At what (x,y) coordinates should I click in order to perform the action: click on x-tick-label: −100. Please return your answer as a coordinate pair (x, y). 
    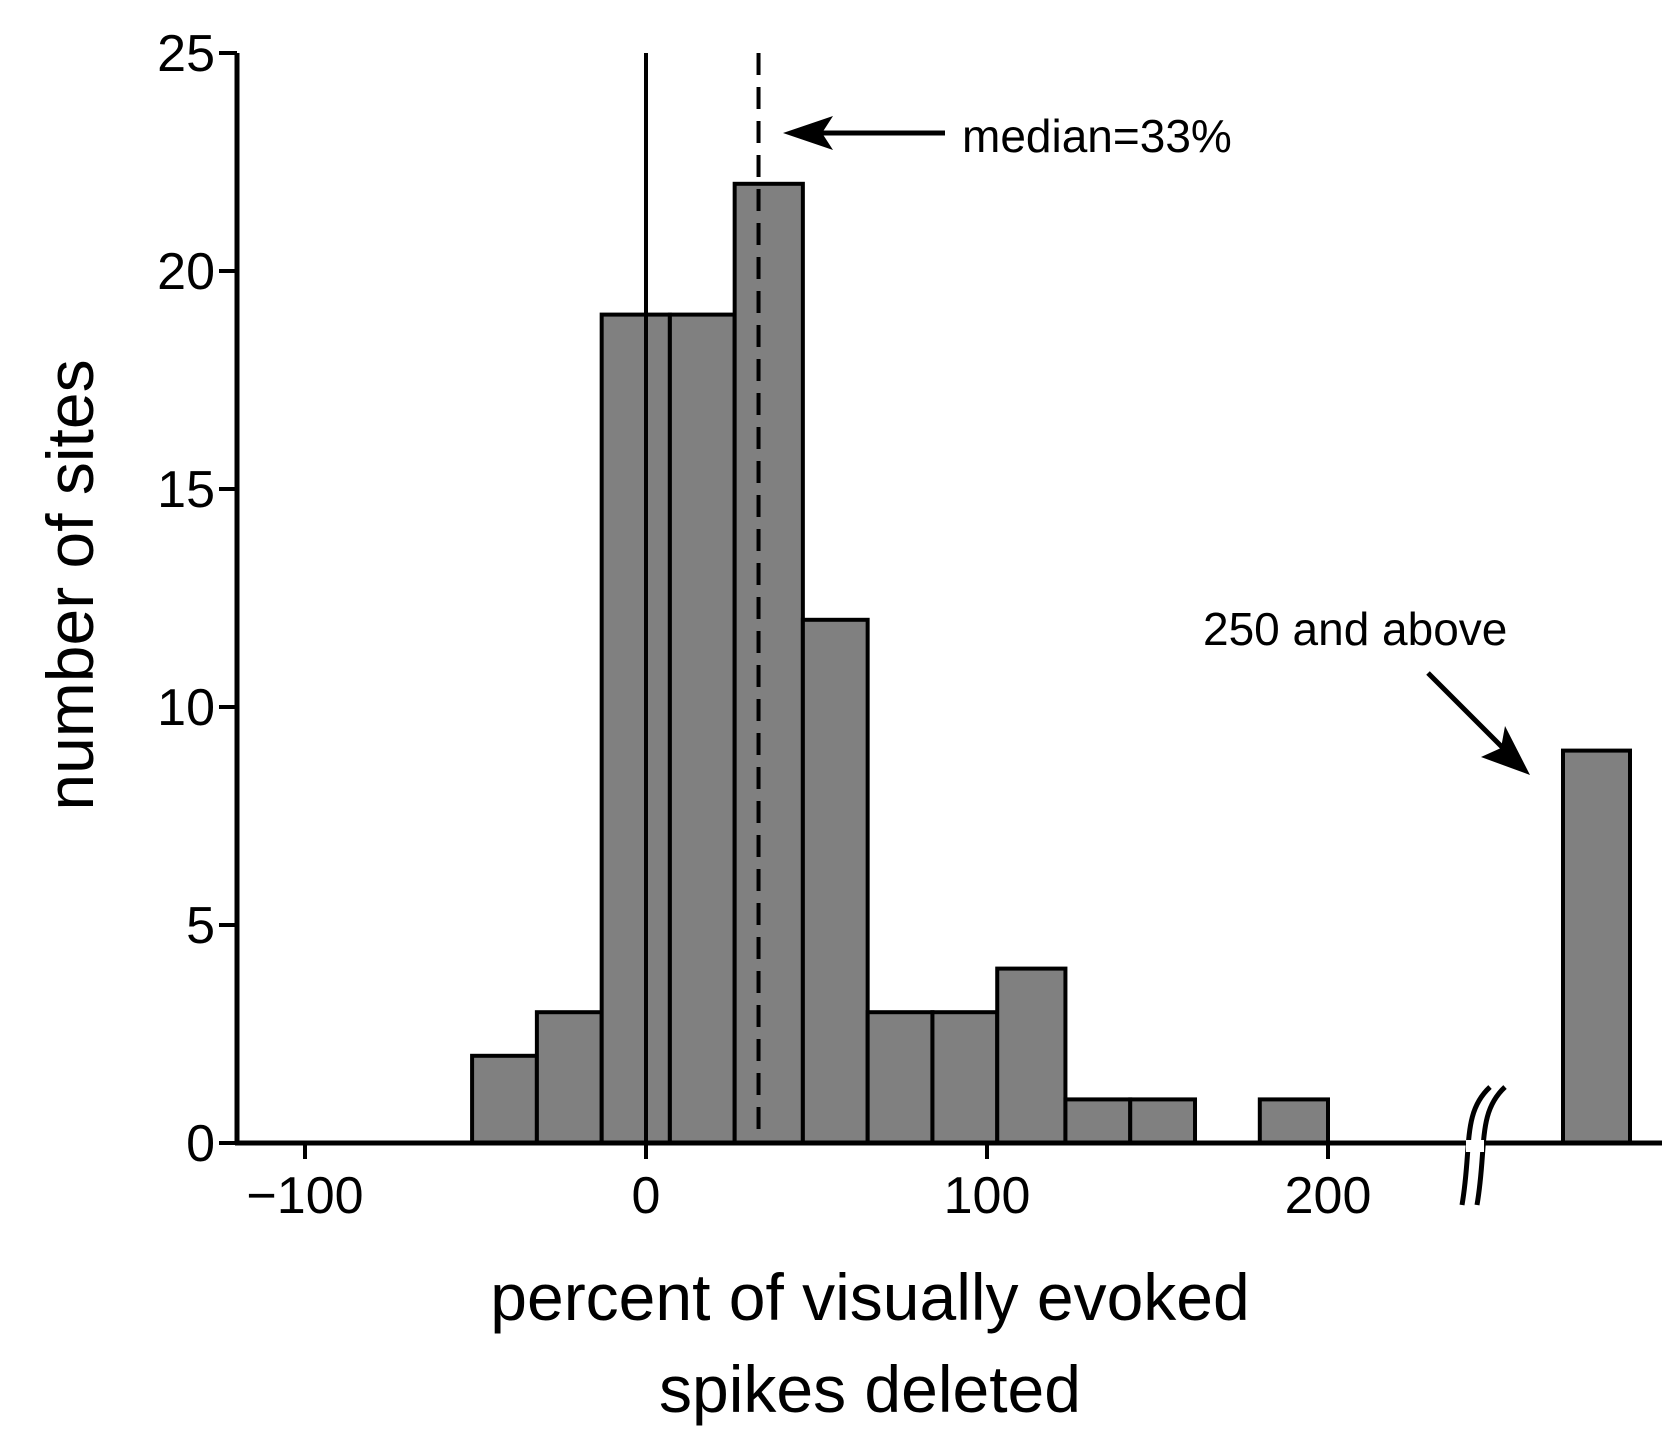
    Looking at the image, I should click on (304, 1196).